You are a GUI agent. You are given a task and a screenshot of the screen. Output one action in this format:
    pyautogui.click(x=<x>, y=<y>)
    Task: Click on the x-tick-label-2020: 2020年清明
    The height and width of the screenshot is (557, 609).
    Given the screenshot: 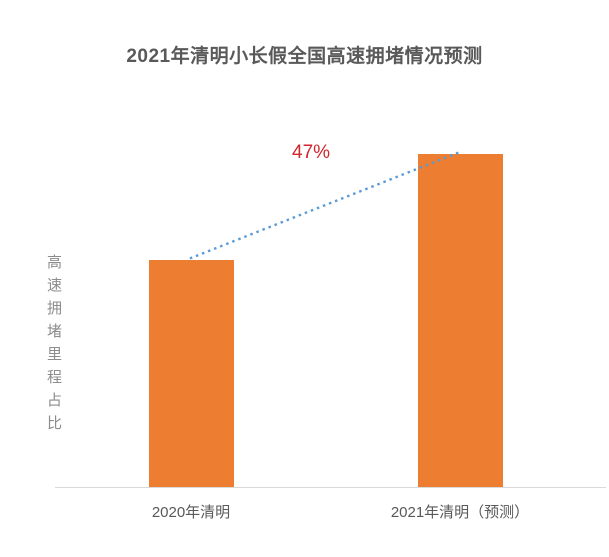 What is the action you would take?
    pyautogui.click(x=191, y=512)
    